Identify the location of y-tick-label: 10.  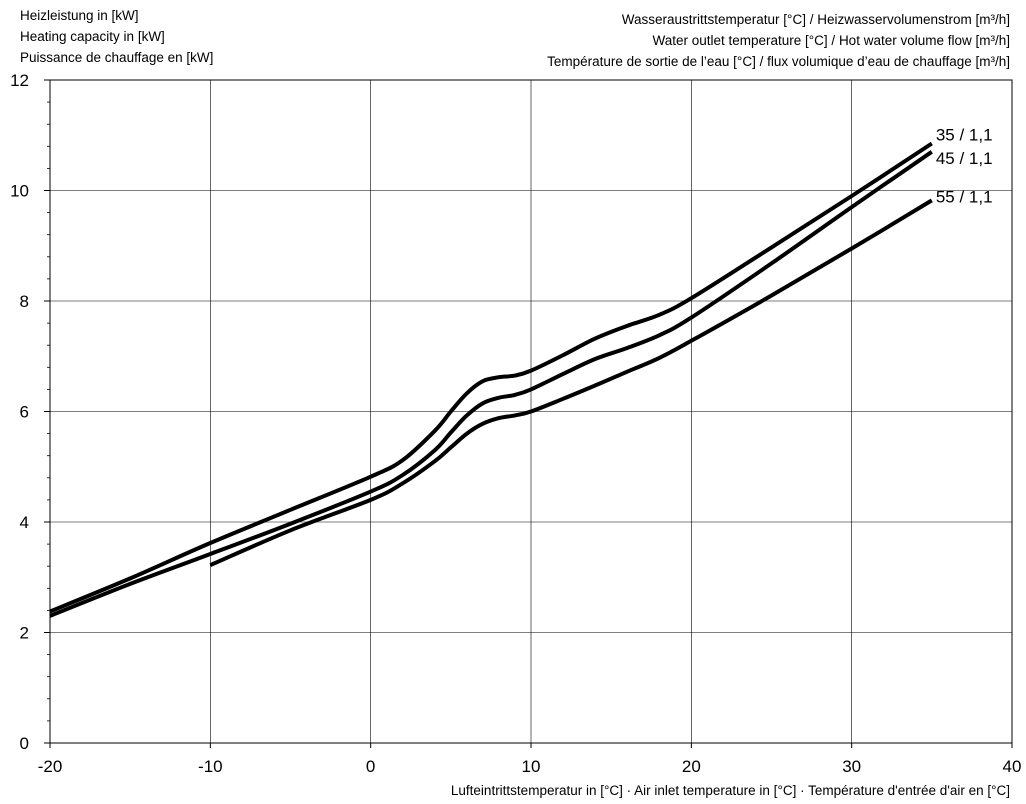
(19, 191).